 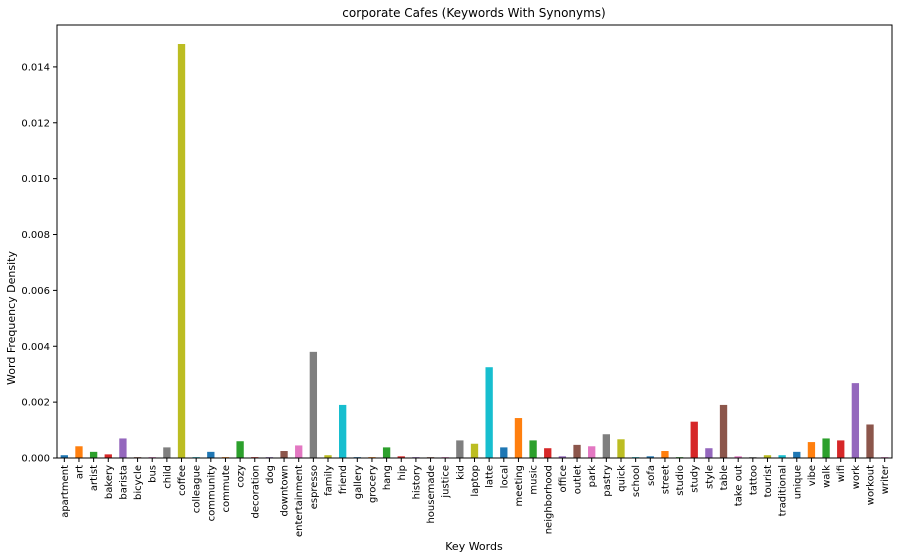 What do you see at coordinates (636, 481) in the screenshot?
I see `x-tick-label: school` at bounding box center [636, 481].